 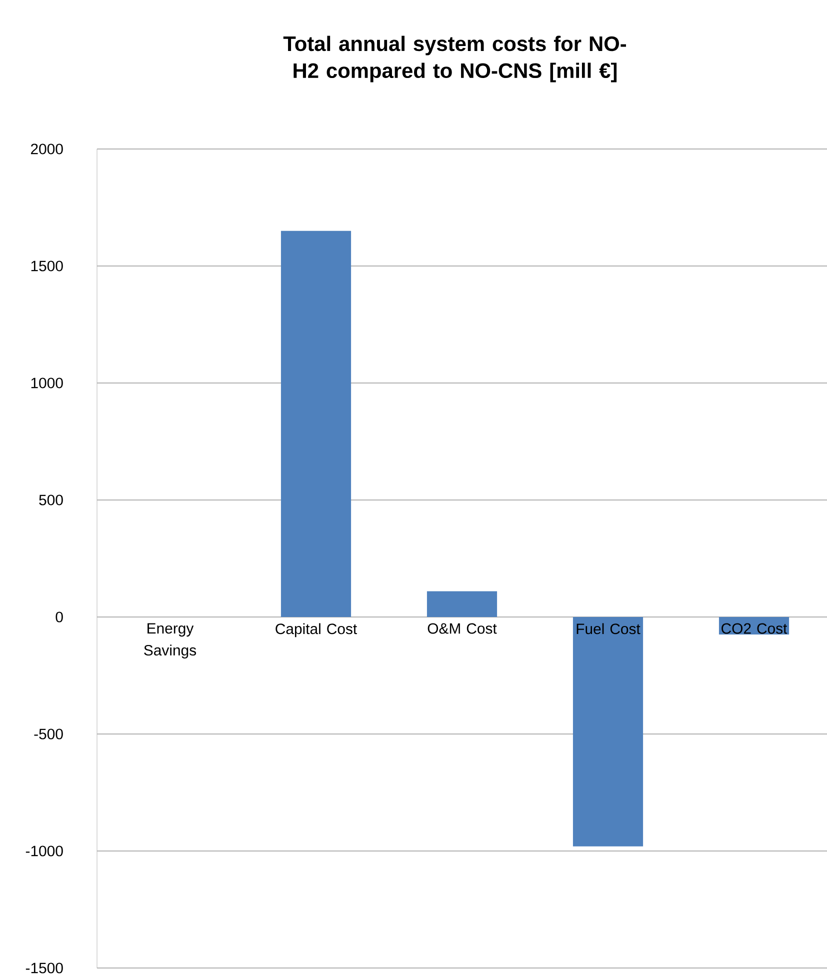 What do you see at coordinates (46, 149) in the screenshot?
I see `y-tick-label: 2000` at bounding box center [46, 149].